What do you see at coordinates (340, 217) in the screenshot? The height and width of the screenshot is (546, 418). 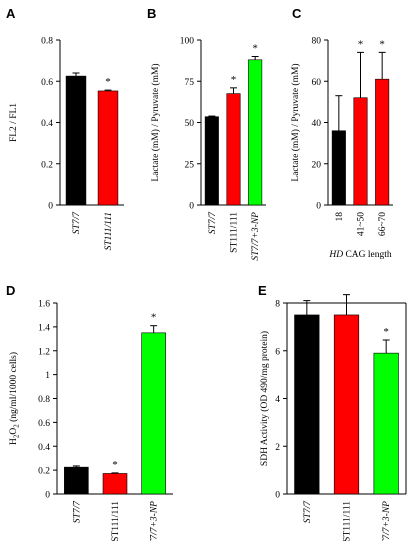 I see `category-label-18: 18` at bounding box center [340, 217].